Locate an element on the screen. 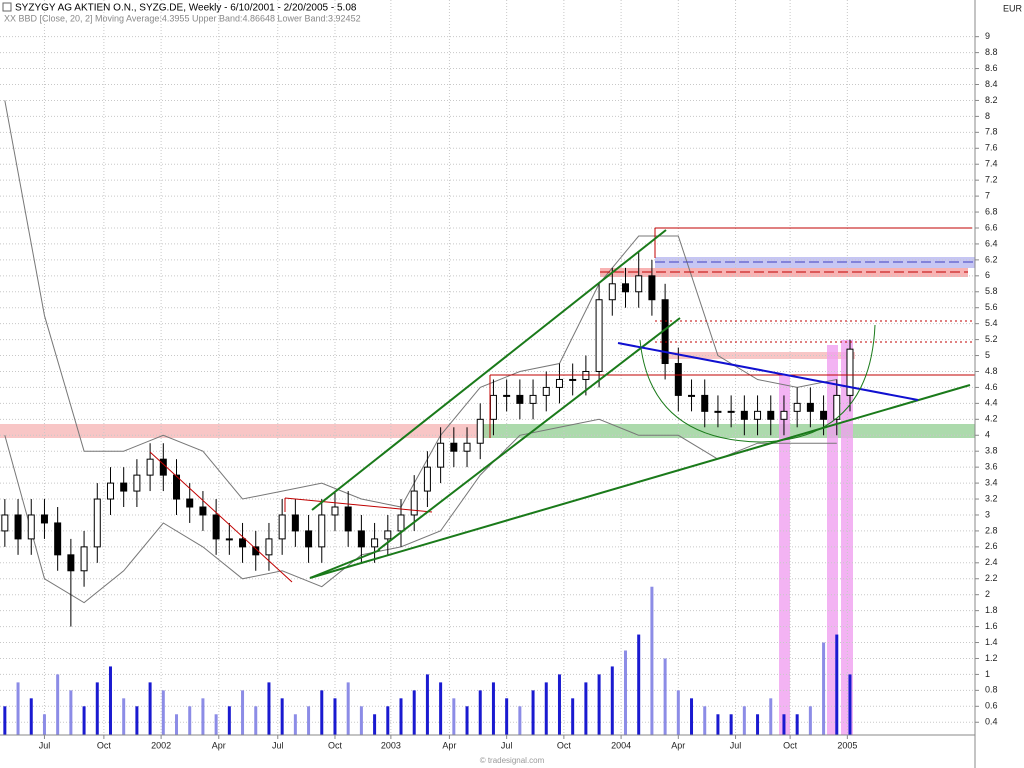 This screenshot has height=768, width=1024. y-tick-label: 7 is located at coordinates (987, 195).